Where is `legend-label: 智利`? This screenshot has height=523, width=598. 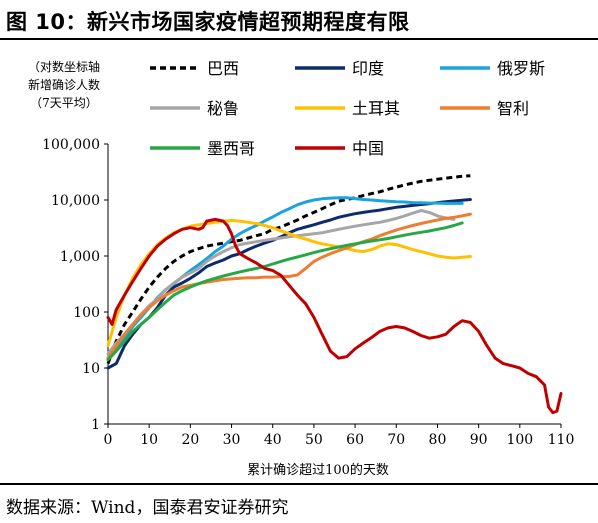 legend-label: 智利 is located at coordinates (513, 108).